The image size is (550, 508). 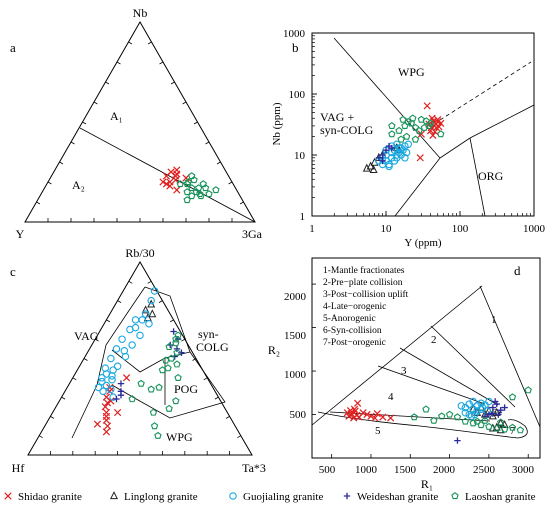 I want to click on panel-c-boundary-vag, so click(x=108, y=362).